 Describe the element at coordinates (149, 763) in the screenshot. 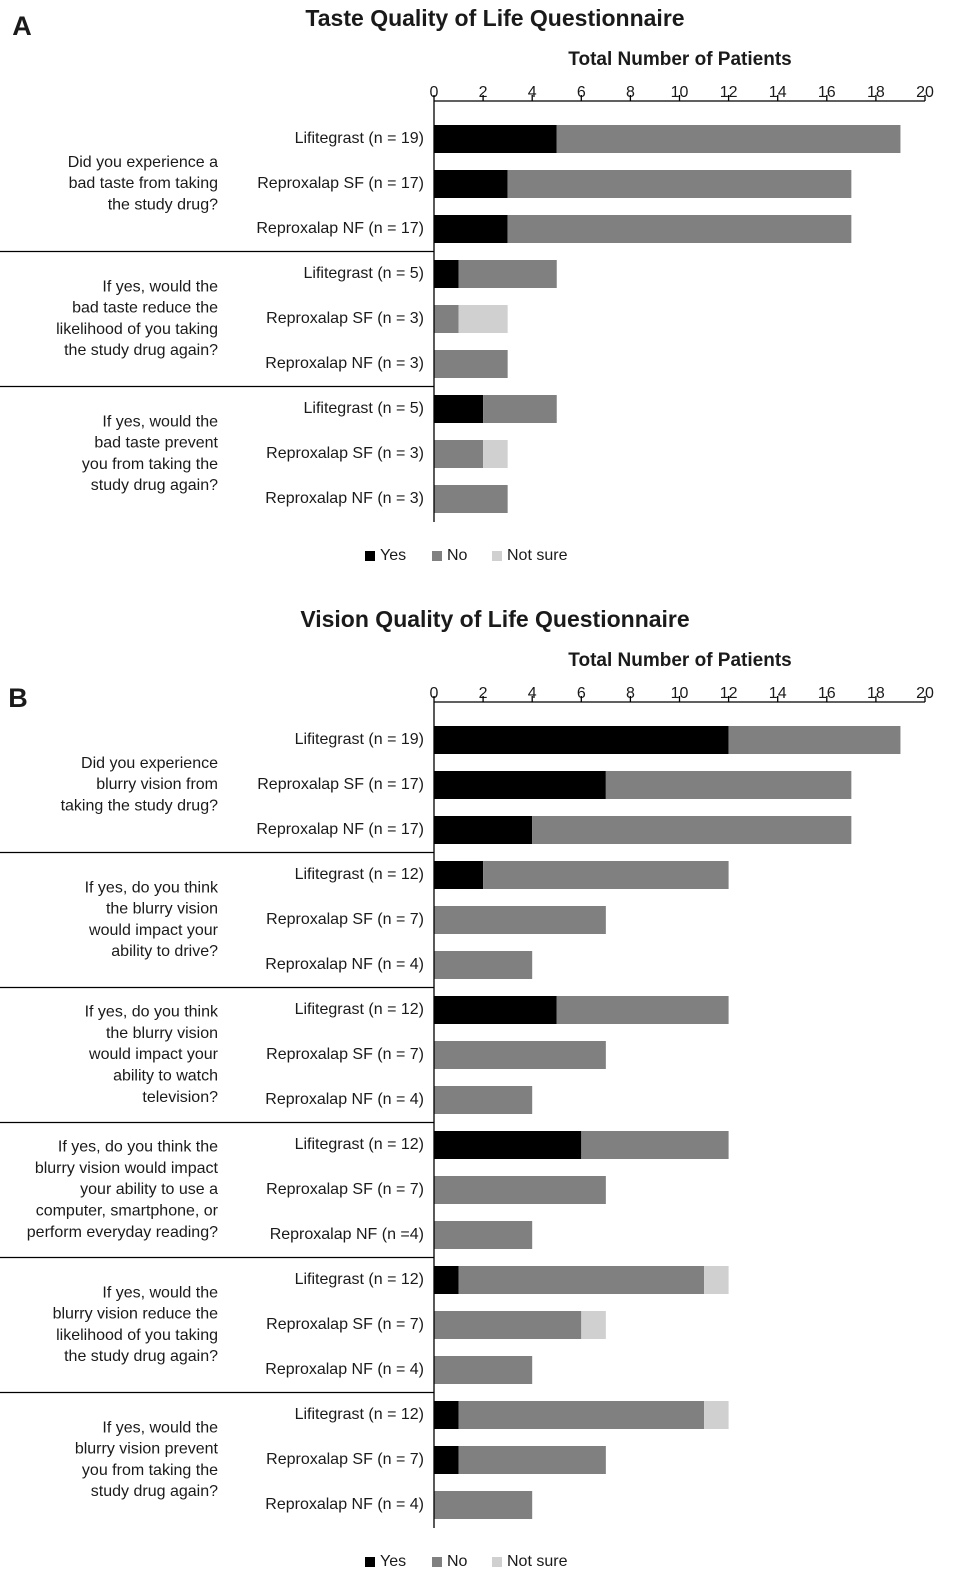

I see `question-text: Did you experience` at that location.